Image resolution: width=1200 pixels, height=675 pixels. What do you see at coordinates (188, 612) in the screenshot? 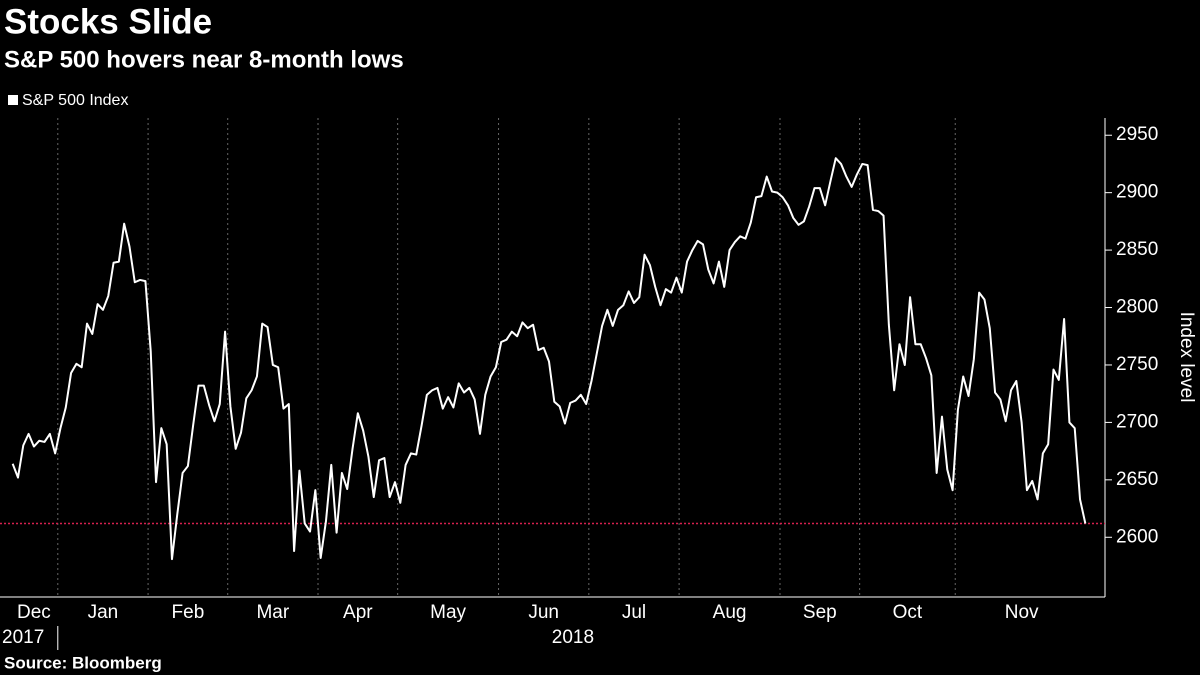
I see `x-tick-label: Feb` at bounding box center [188, 612].